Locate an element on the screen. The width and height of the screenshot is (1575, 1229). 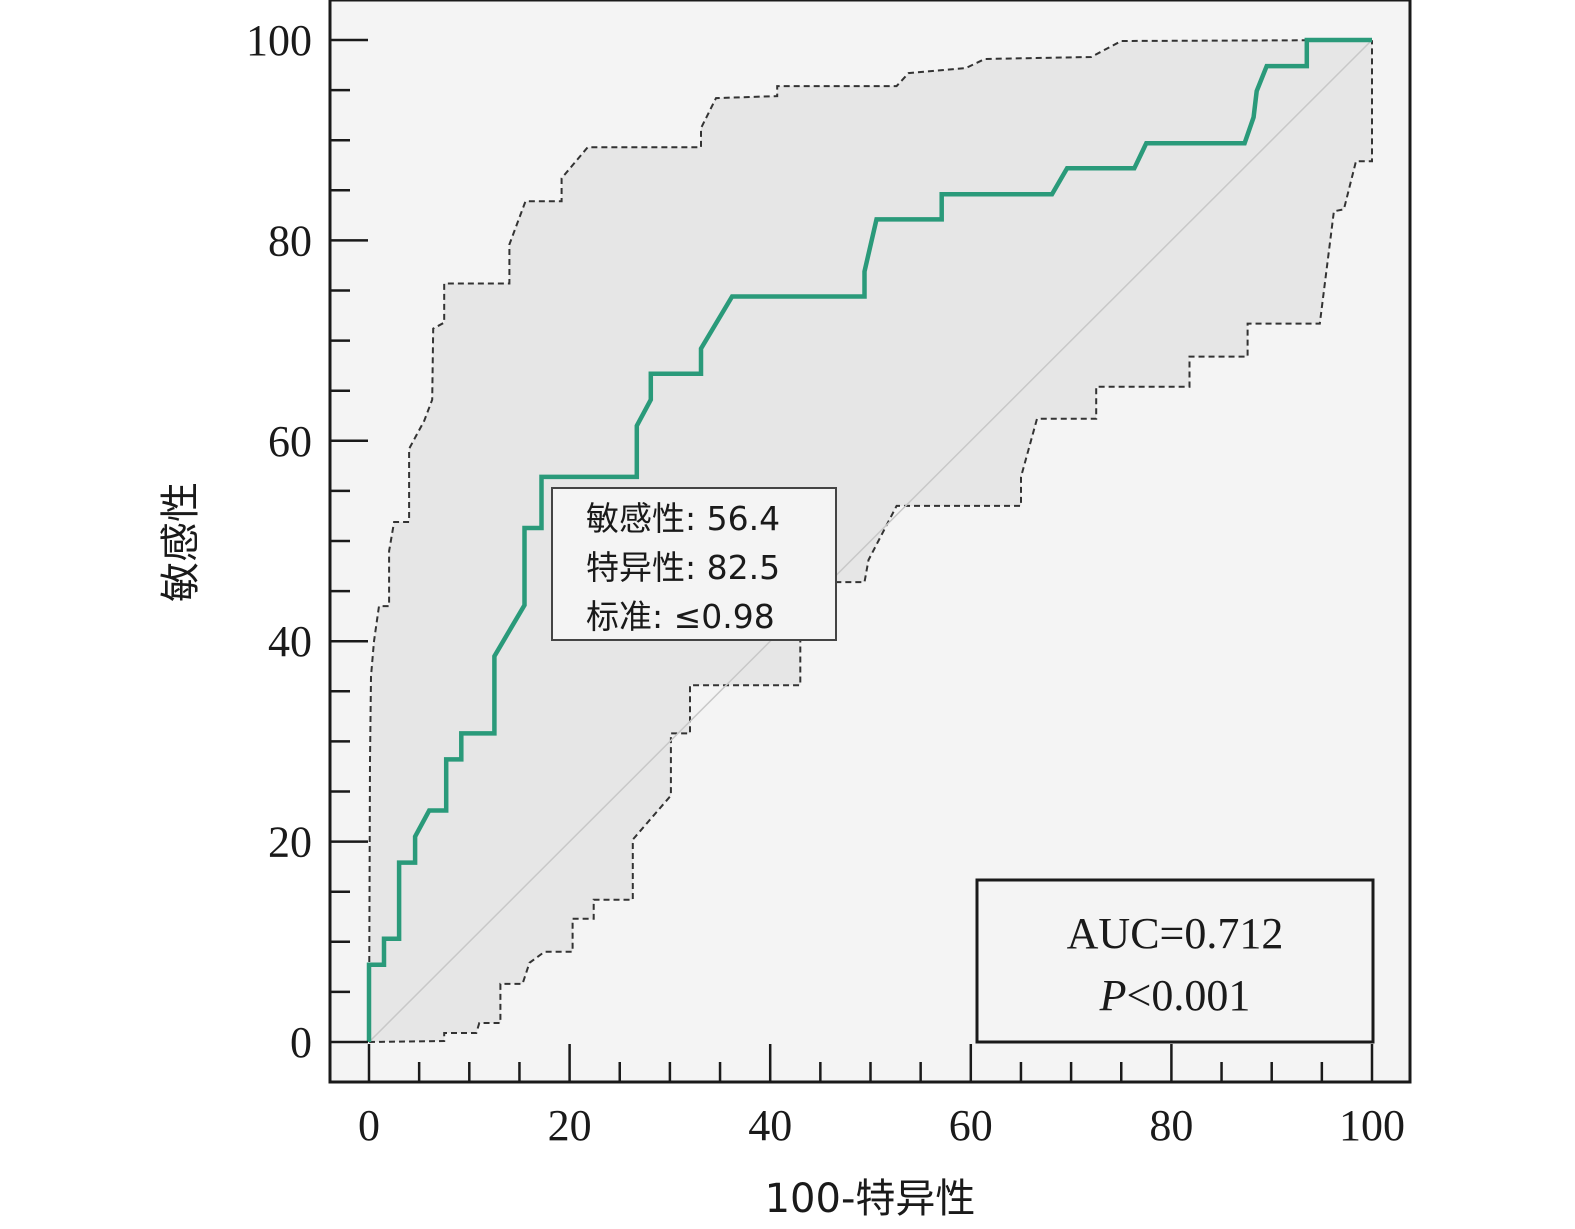
auc-text: AUC=0.712 is located at coordinates (1175, 933).